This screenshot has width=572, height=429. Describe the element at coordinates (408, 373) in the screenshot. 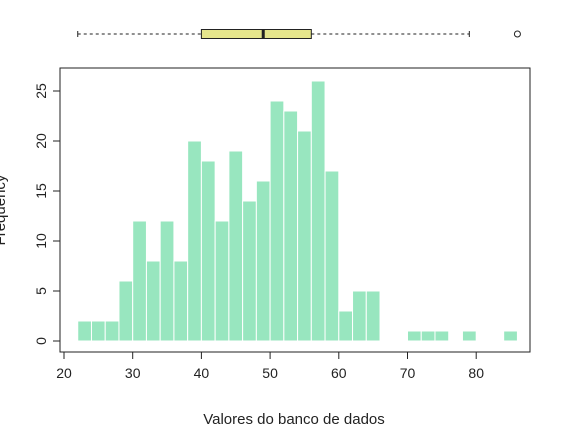

I see `x-tick-label: 70` at that location.